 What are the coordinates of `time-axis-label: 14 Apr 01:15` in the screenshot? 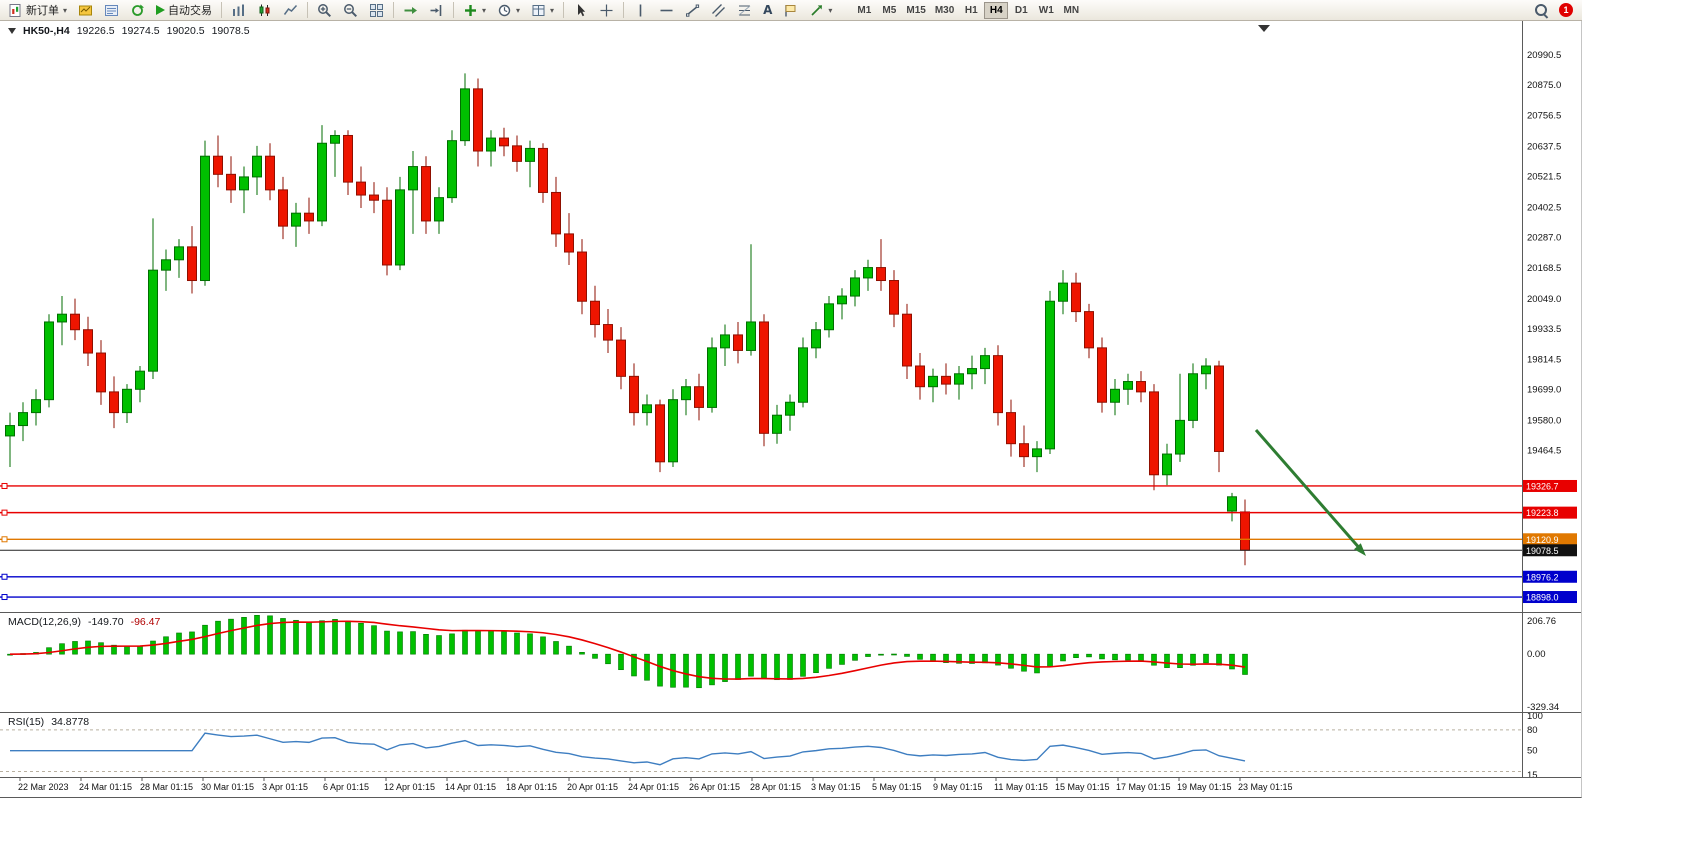 It's located at (470, 787).